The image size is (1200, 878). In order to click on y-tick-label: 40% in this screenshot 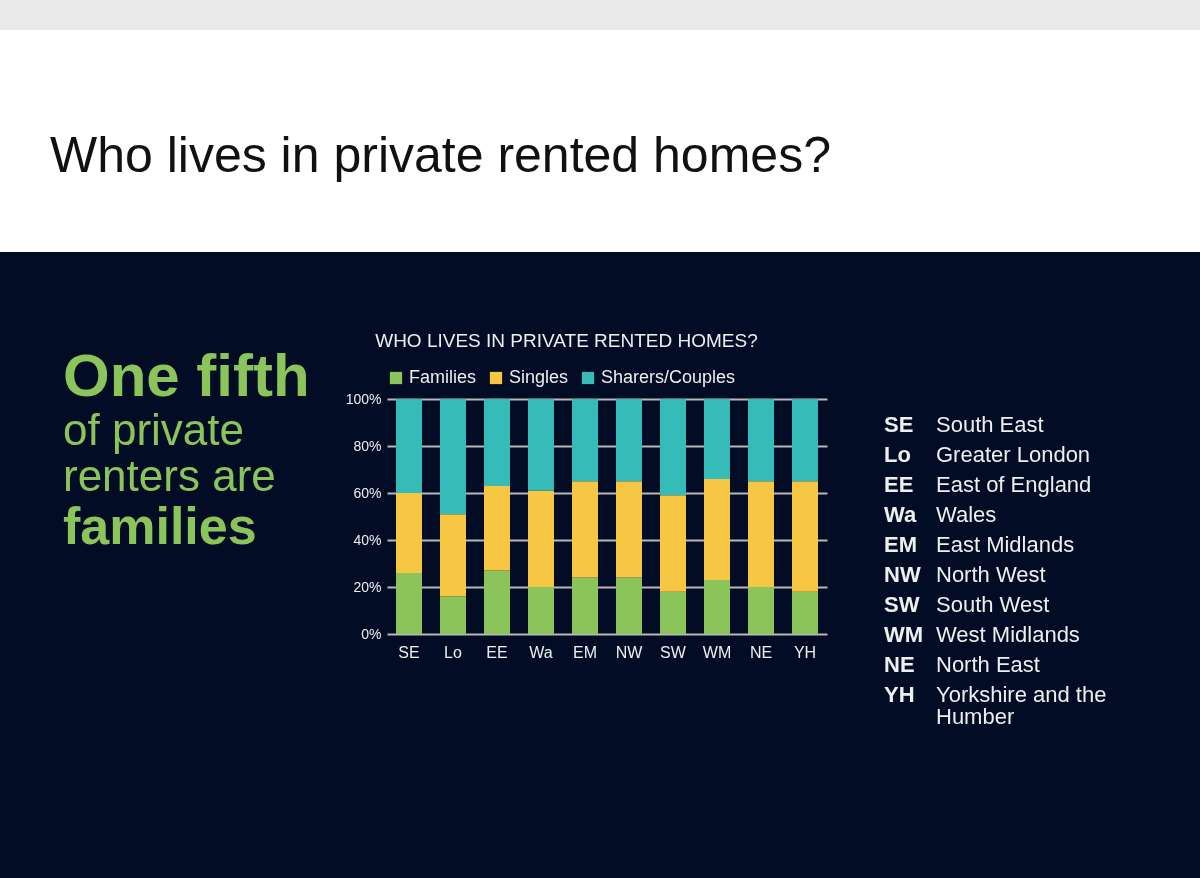, I will do `click(367, 539)`.